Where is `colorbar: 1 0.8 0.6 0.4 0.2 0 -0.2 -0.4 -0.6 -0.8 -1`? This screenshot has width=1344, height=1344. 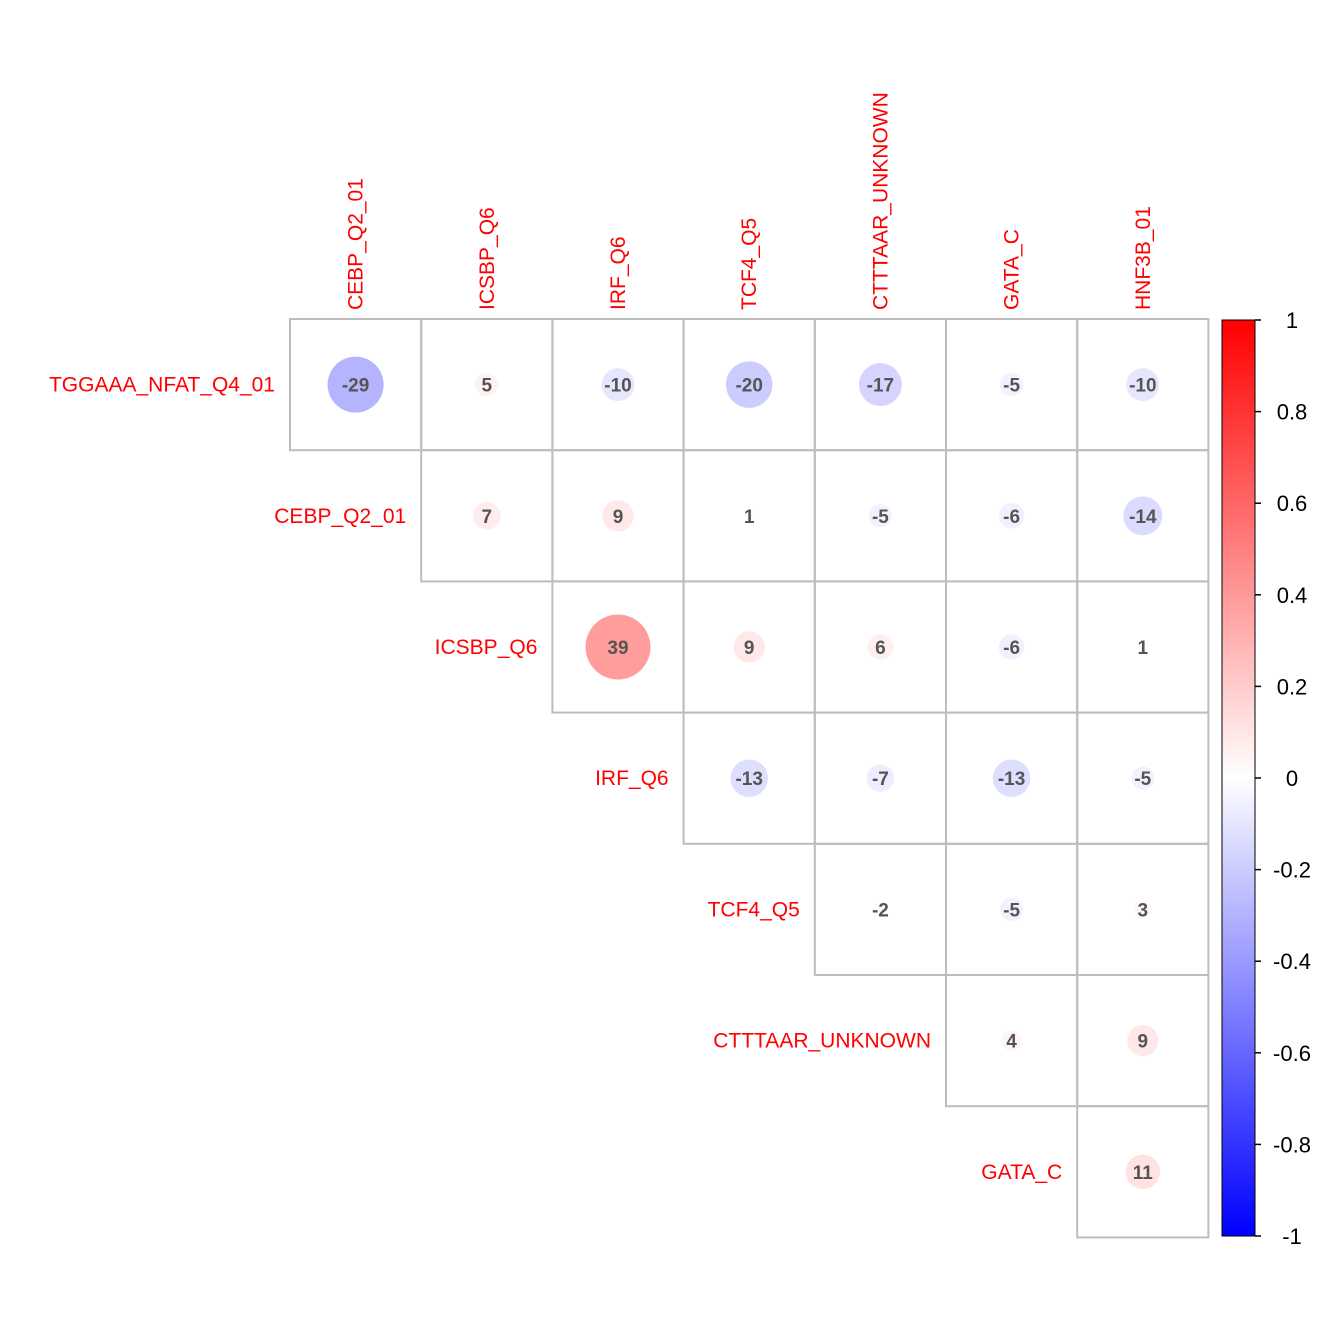
colorbar: 1 0.8 0.6 0.4 0.2 0 -0.2 -0.4 -0.6 -0.8 -1 is located at coordinates (1266, 778).